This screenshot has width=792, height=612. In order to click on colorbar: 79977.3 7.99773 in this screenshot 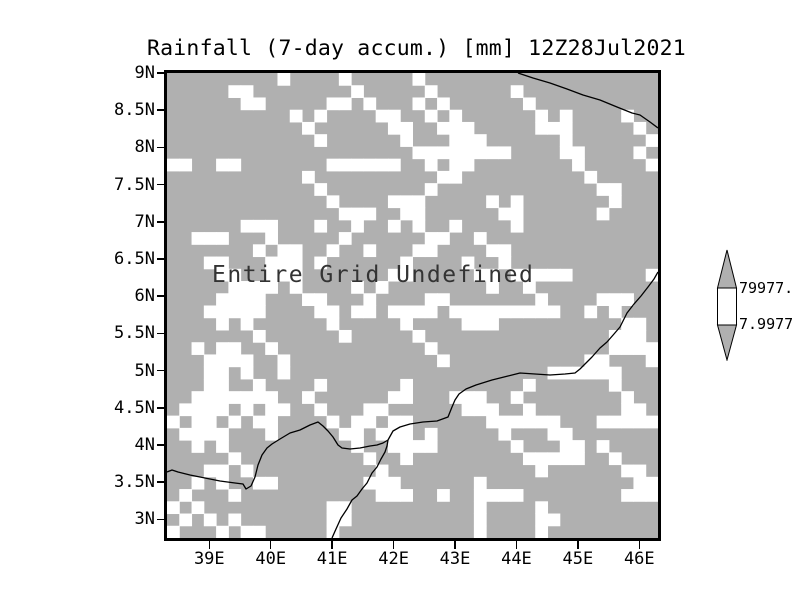, I will do `click(752, 307)`.